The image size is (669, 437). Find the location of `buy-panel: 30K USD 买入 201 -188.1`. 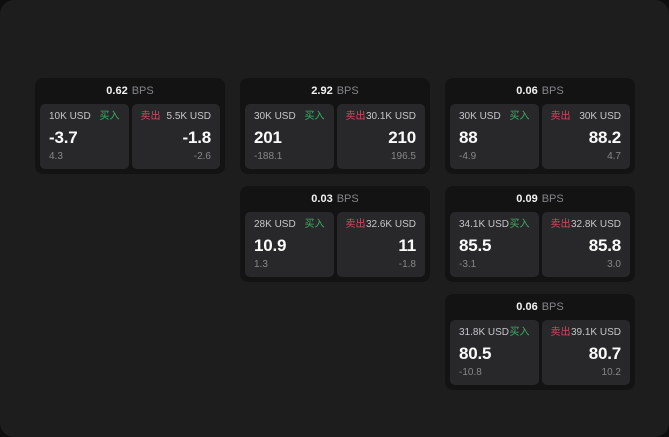

buy-panel: 30K USD 买入 201 -188.1 is located at coordinates (289, 136).